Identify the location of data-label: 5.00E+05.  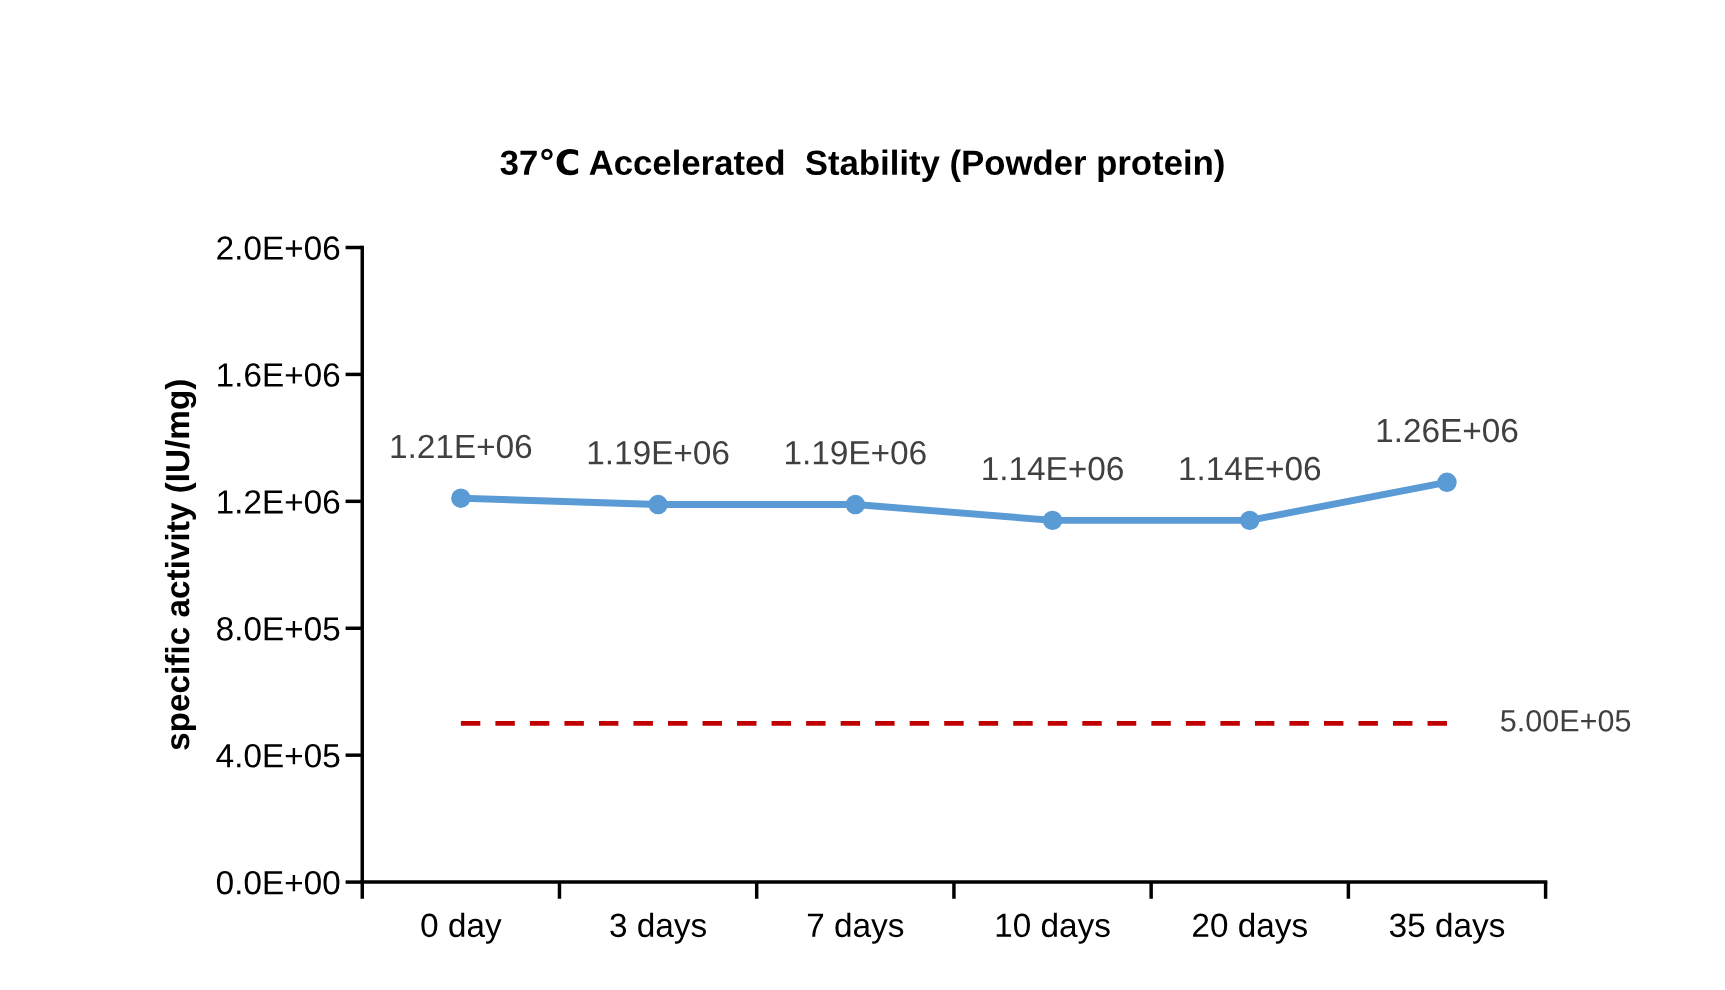
(1565, 721).